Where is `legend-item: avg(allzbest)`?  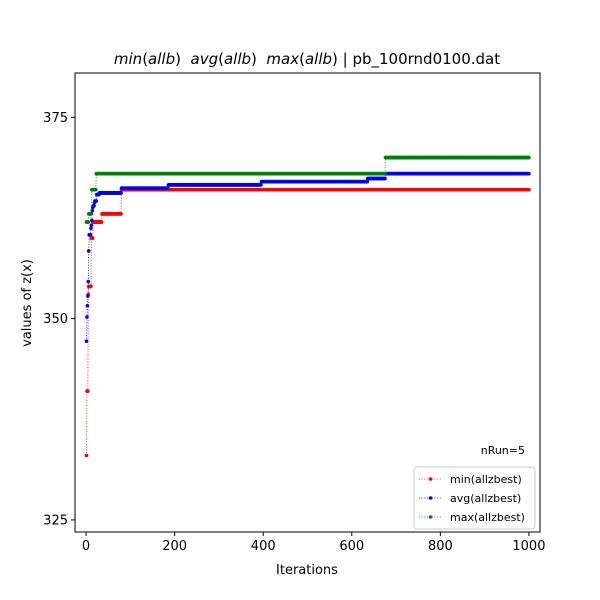
legend-item: avg(allzbest) is located at coordinates (470, 498).